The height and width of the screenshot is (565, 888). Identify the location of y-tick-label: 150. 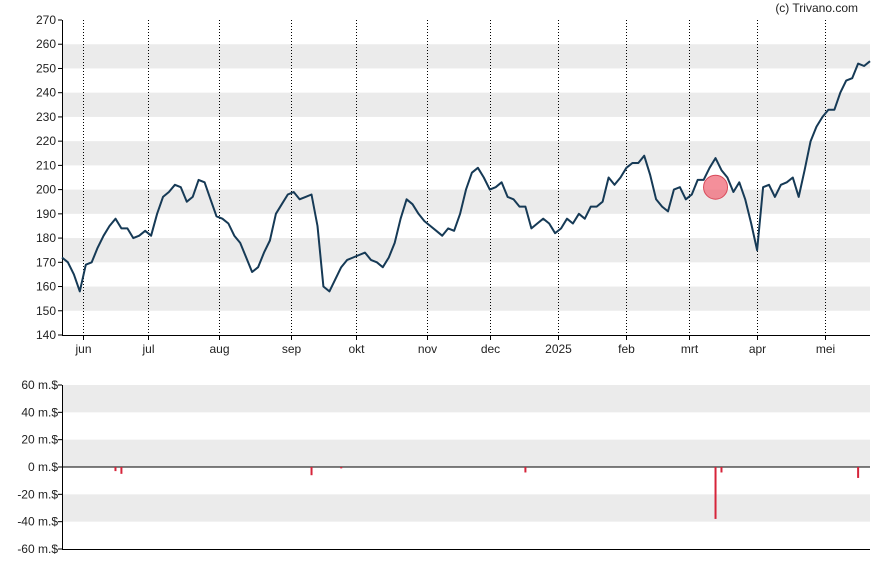
(46, 311).